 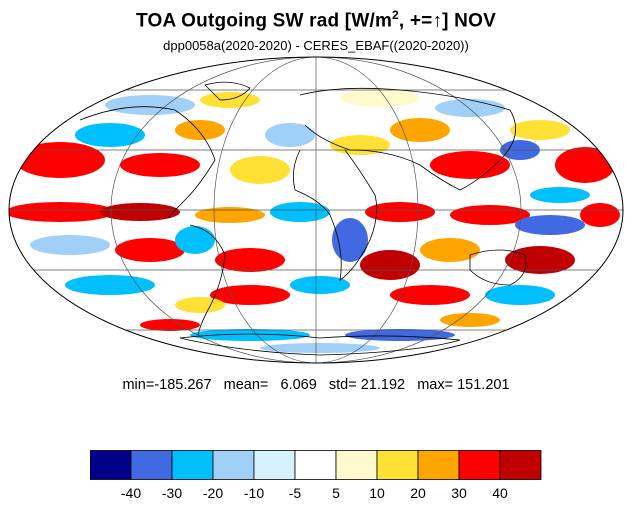 I want to click on colorbar-labels: -40 -30 -20 -10 -5 5 10 20 30 40, so click(x=316, y=495).